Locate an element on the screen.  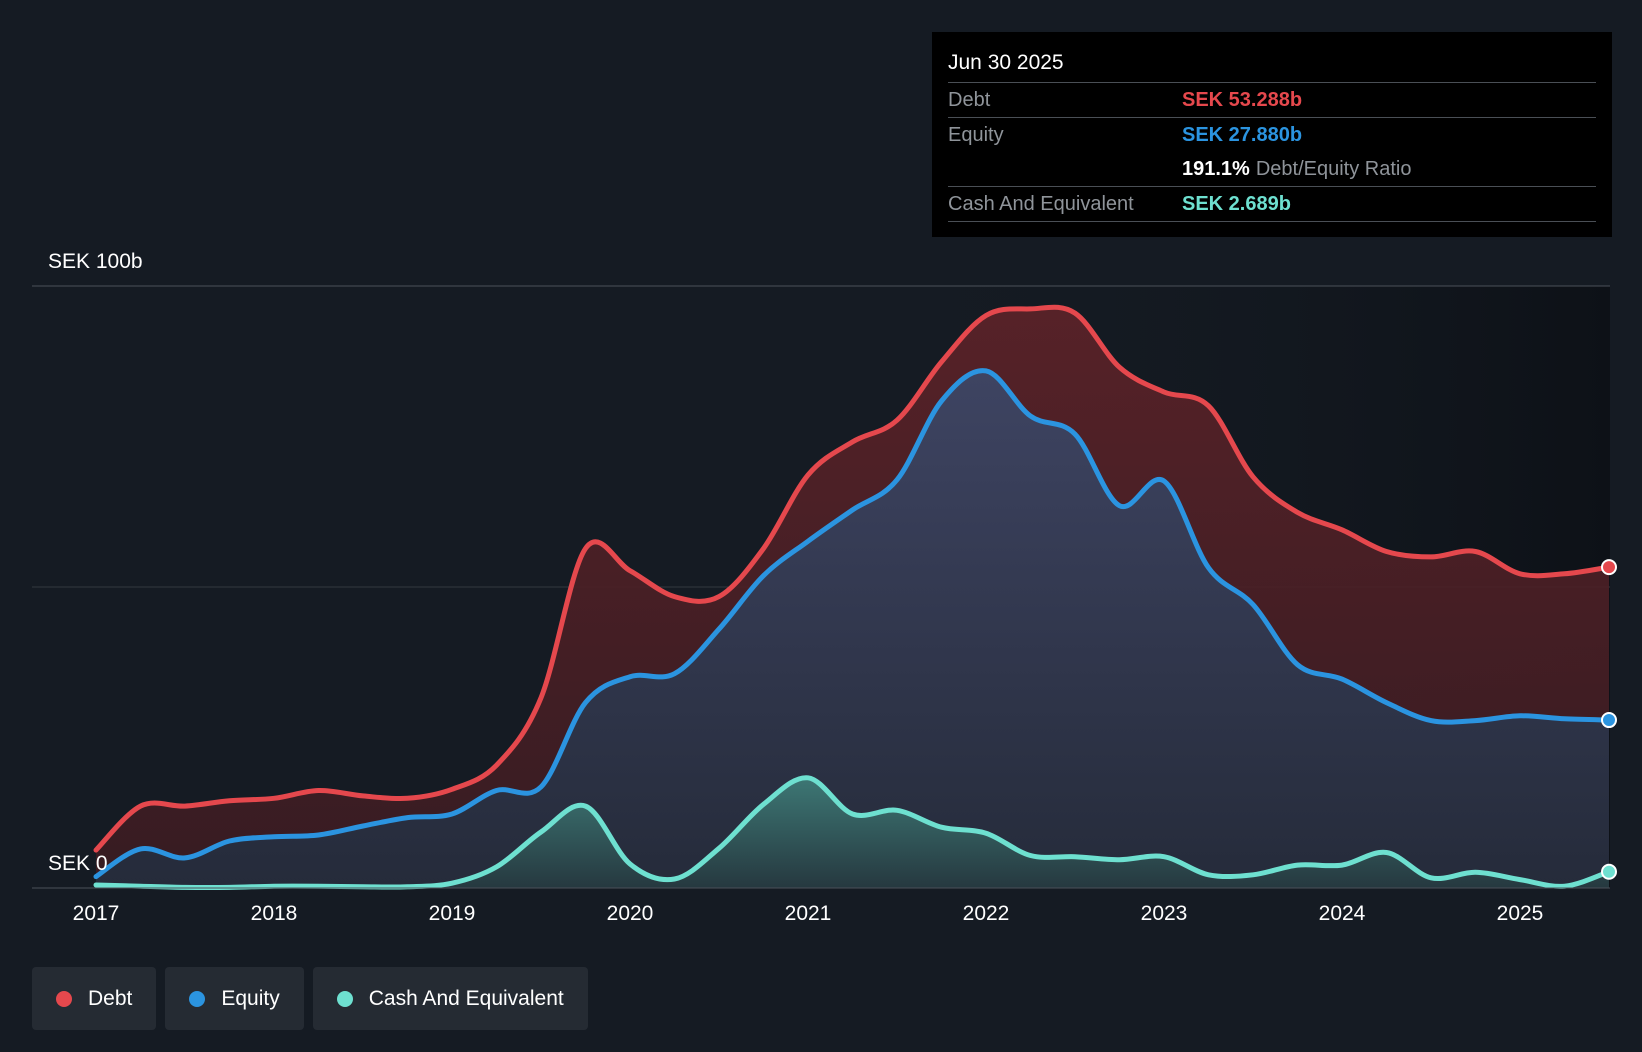
x-tick-label-2024: 2024 is located at coordinates (1342, 913).